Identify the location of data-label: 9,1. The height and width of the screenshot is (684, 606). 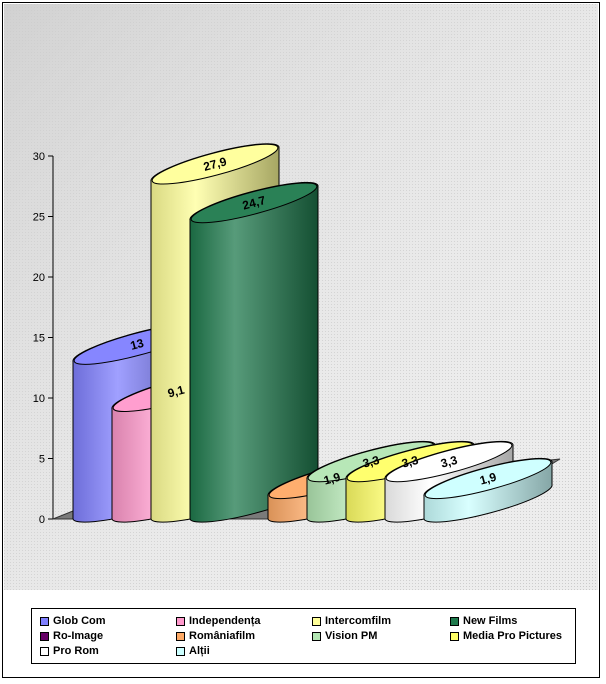
(176, 392).